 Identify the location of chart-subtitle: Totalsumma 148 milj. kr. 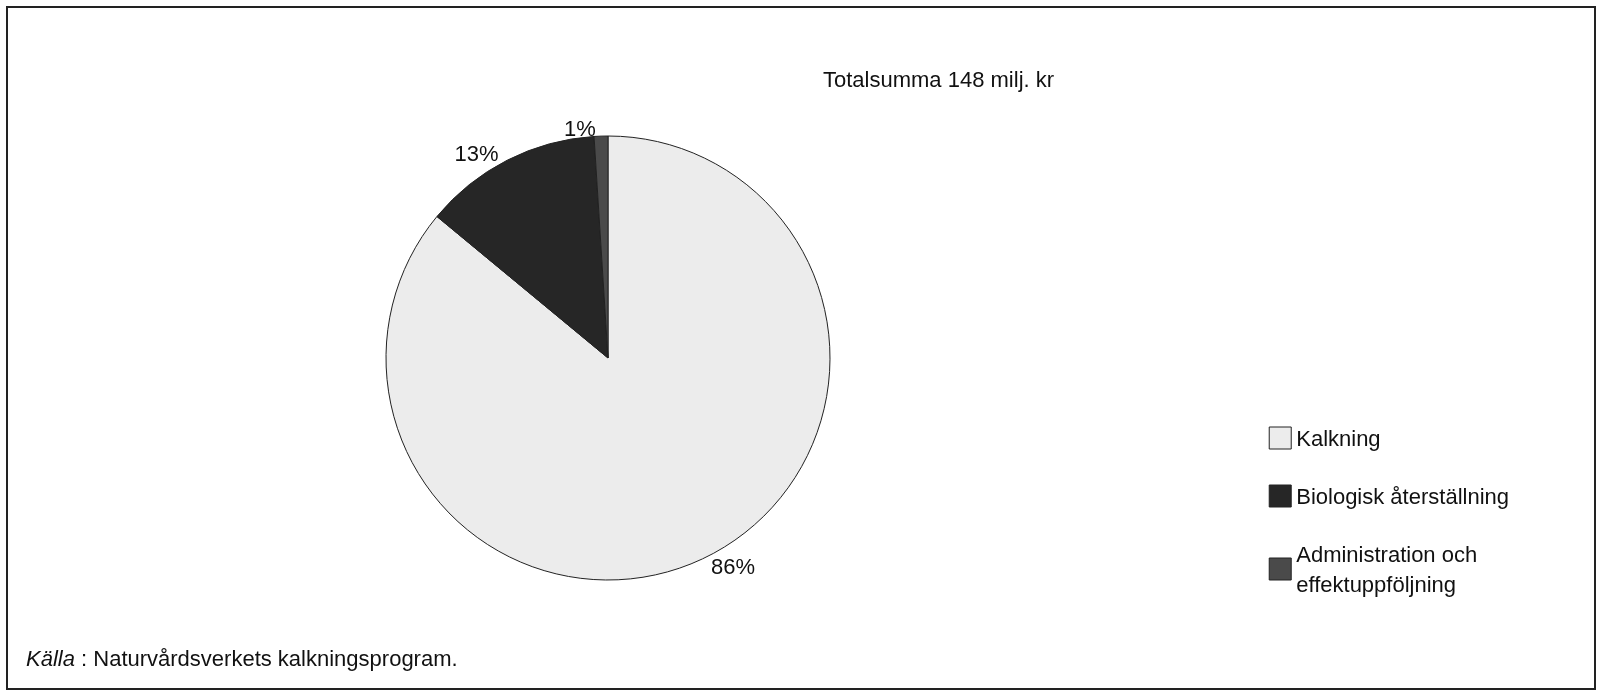
(939, 79).